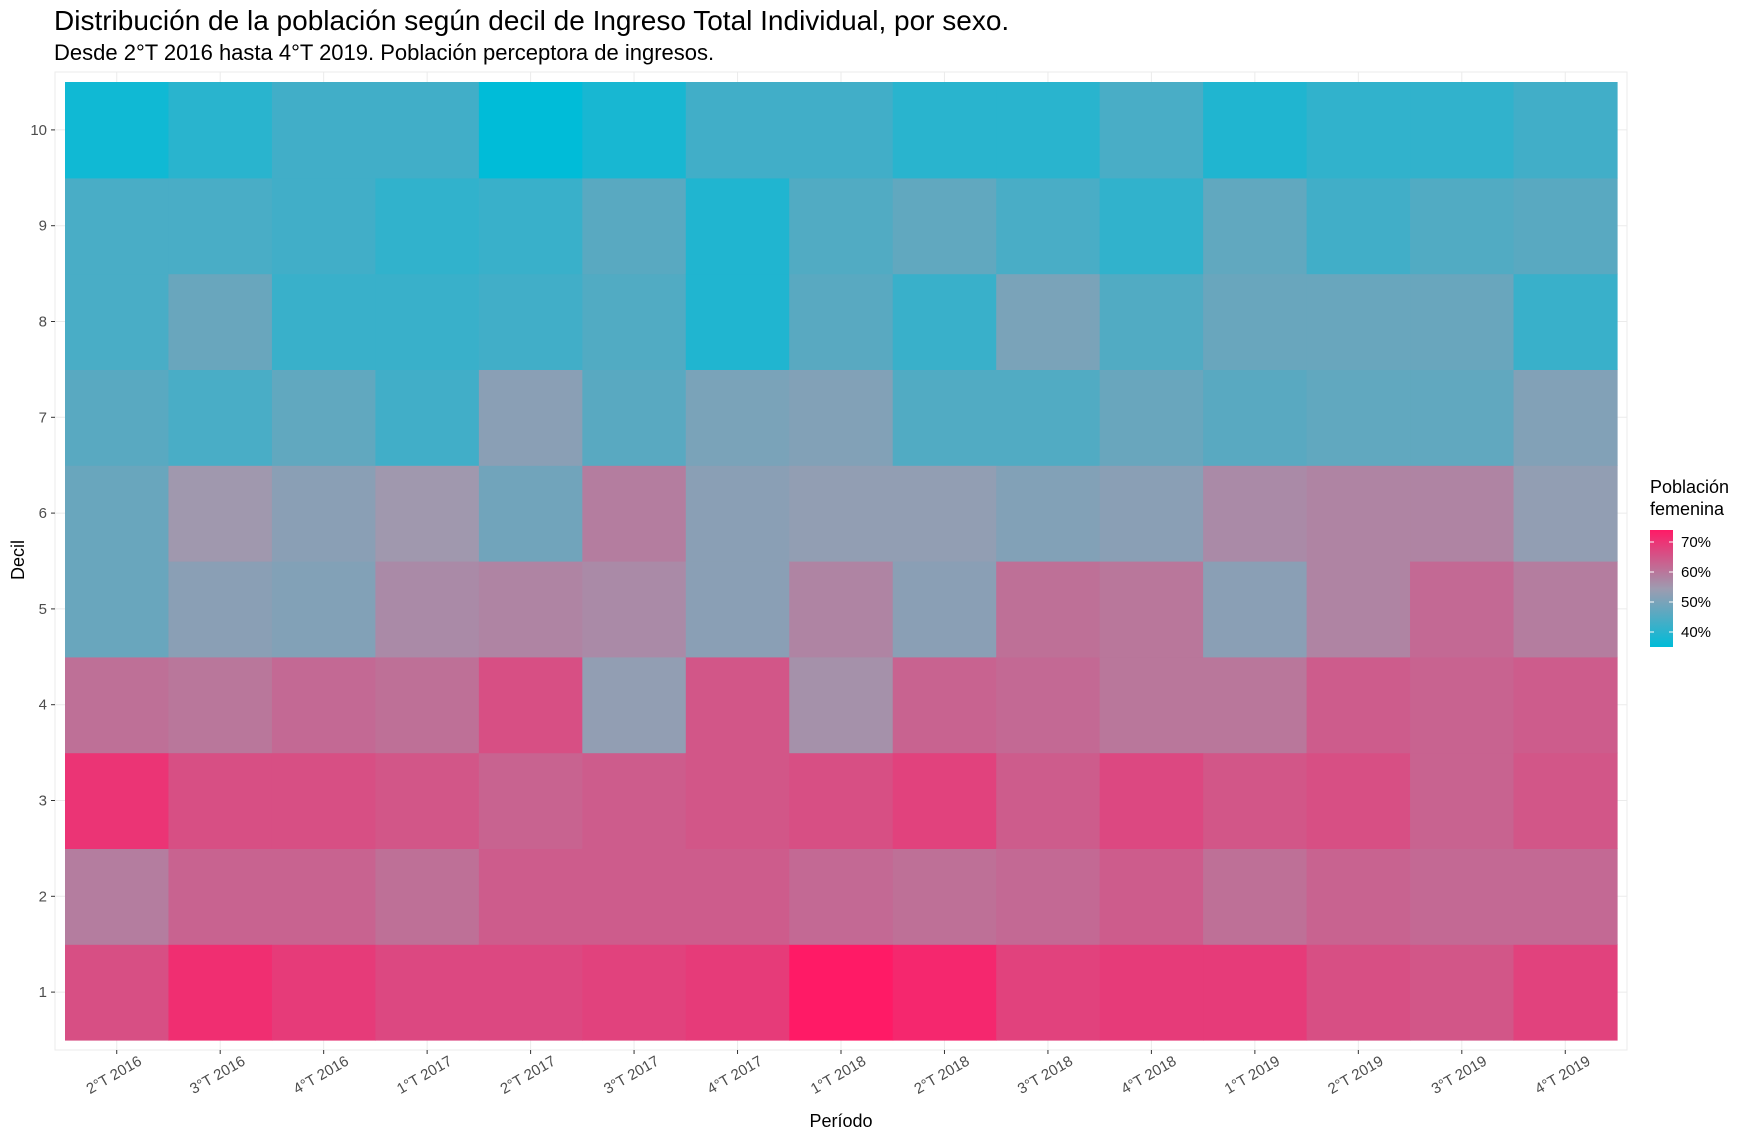  Describe the element at coordinates (1696, 602) in the screenshot. I see `legend-tick-label: 50%` at that location.